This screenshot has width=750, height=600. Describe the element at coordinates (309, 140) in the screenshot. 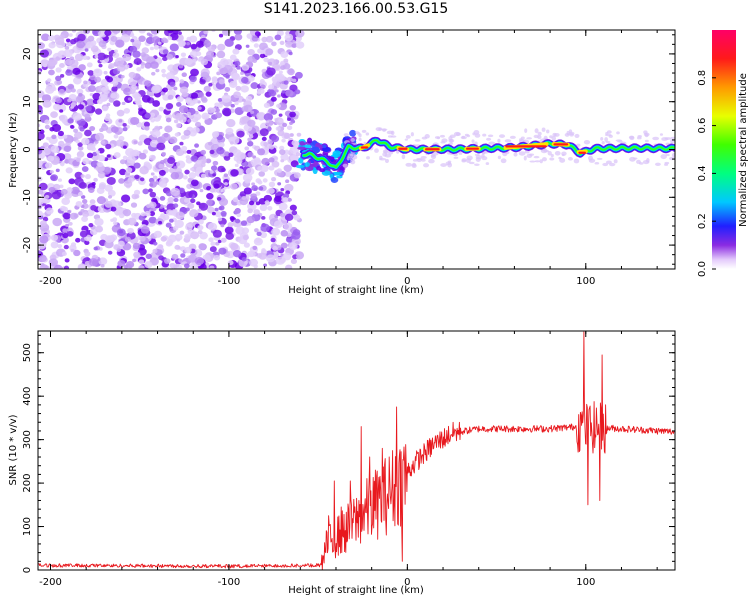

I see `transition-blob` at that location.